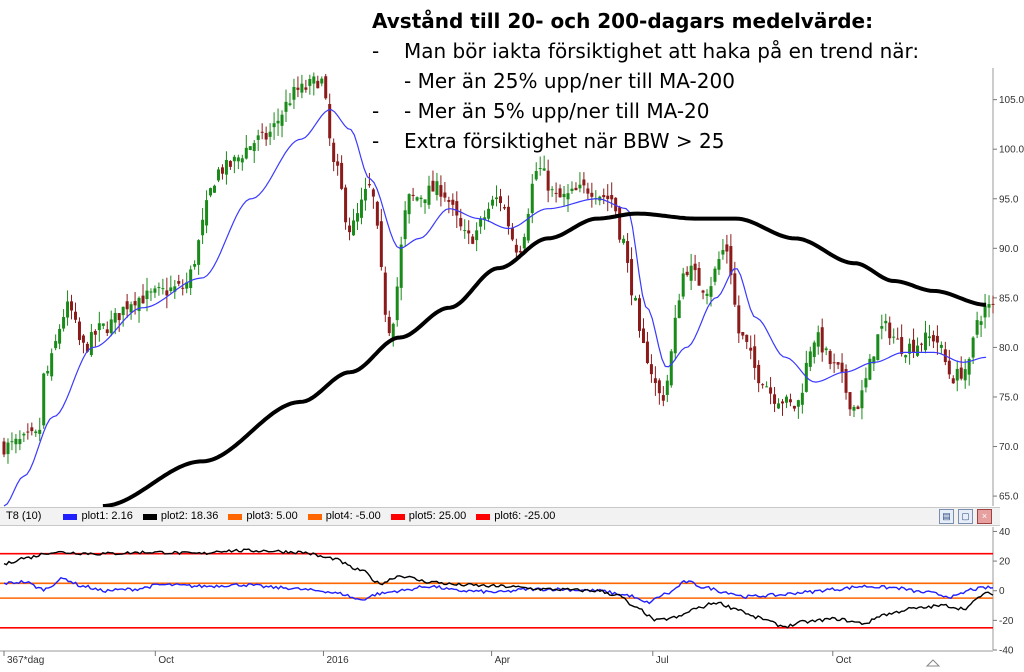  What do you see at coordinates (946, 516) in the screenshot?
I see `document-icon: ▤` at bounding box center [946, 516].